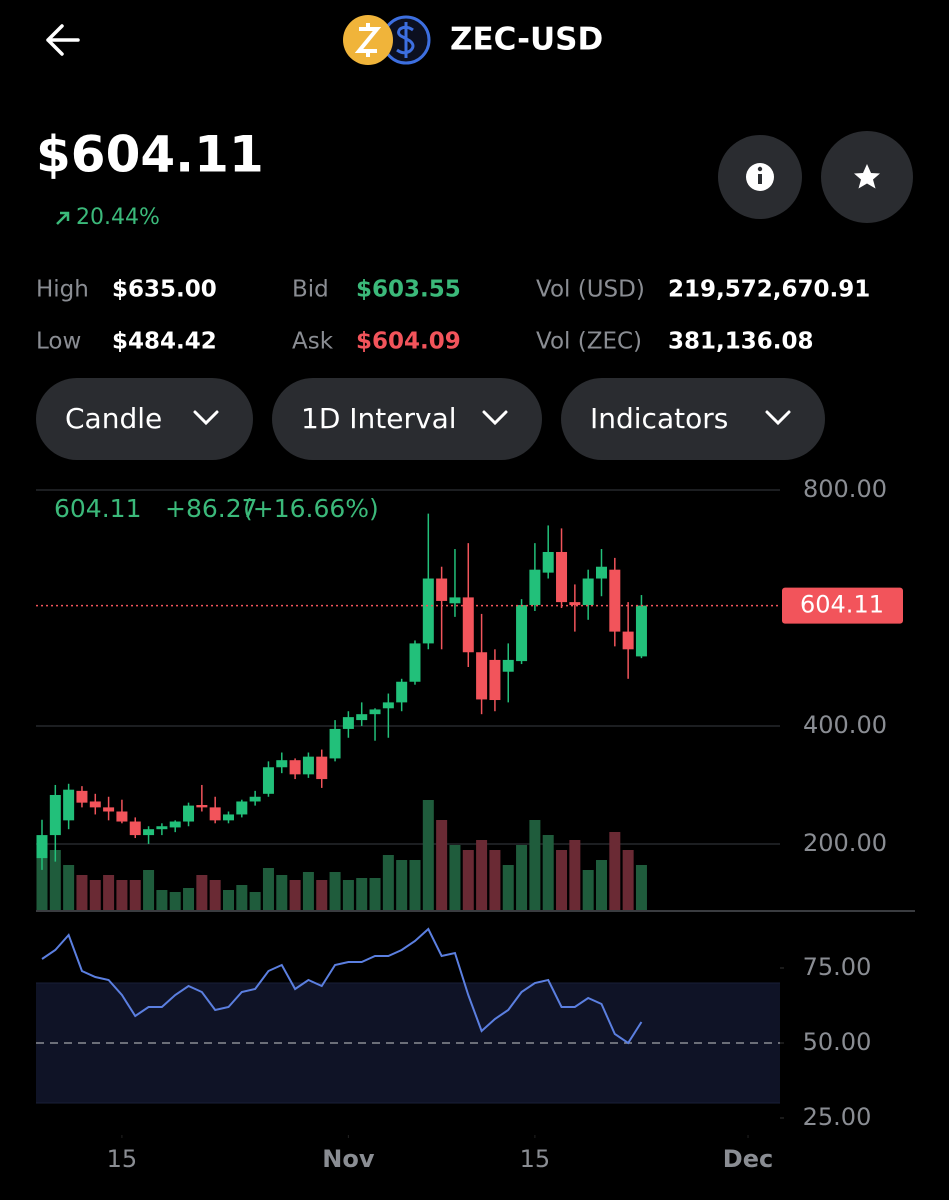 The height and width of the screenshot is (1200, 949). What do you see at coordinates (342, 986) in the screenshot?
I see `rsi-line` at bounding box center [342, 986].